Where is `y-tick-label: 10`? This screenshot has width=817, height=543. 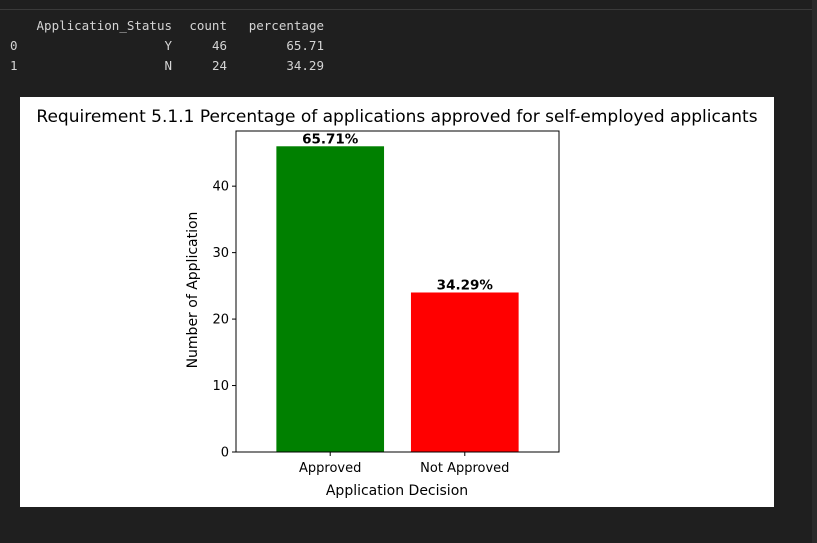 y-tick-label: 10 is located at coordinates (220, 386).